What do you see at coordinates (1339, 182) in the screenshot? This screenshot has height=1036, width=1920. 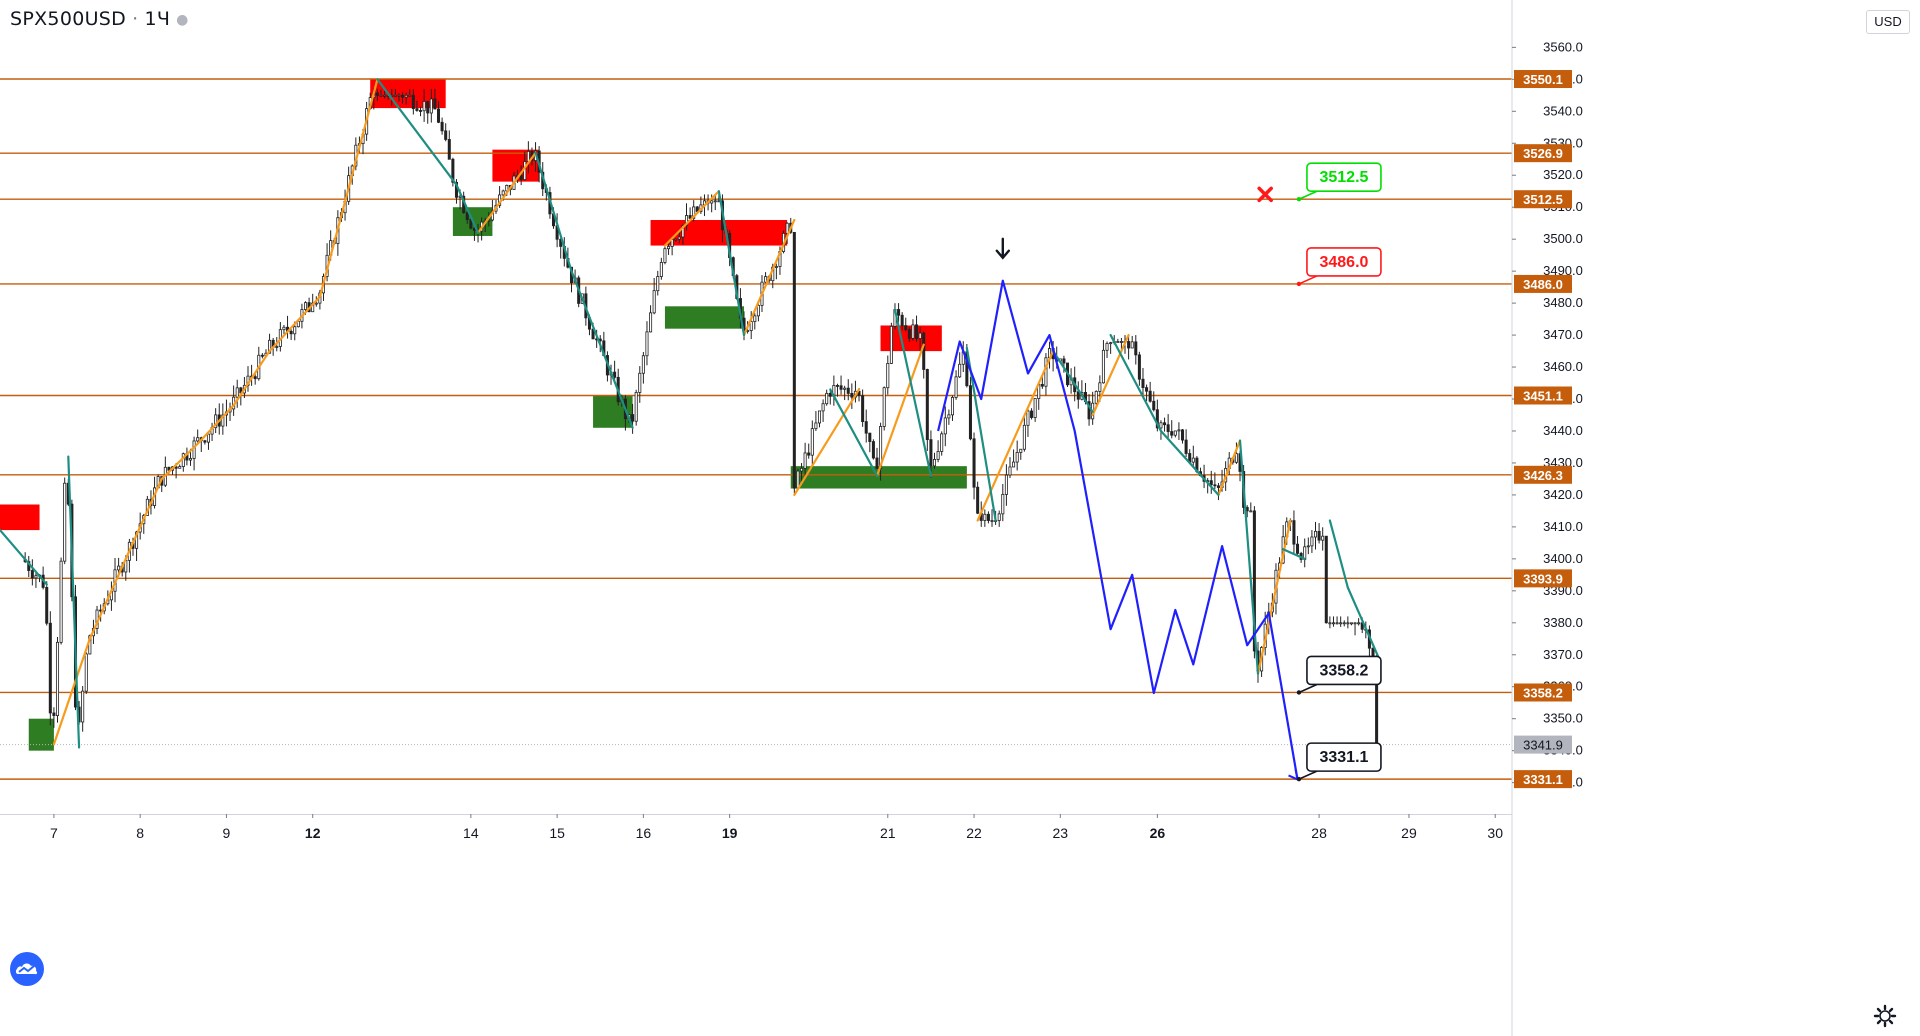 I see `price-callout: 3512.5` at bounding box center [1339, 182].